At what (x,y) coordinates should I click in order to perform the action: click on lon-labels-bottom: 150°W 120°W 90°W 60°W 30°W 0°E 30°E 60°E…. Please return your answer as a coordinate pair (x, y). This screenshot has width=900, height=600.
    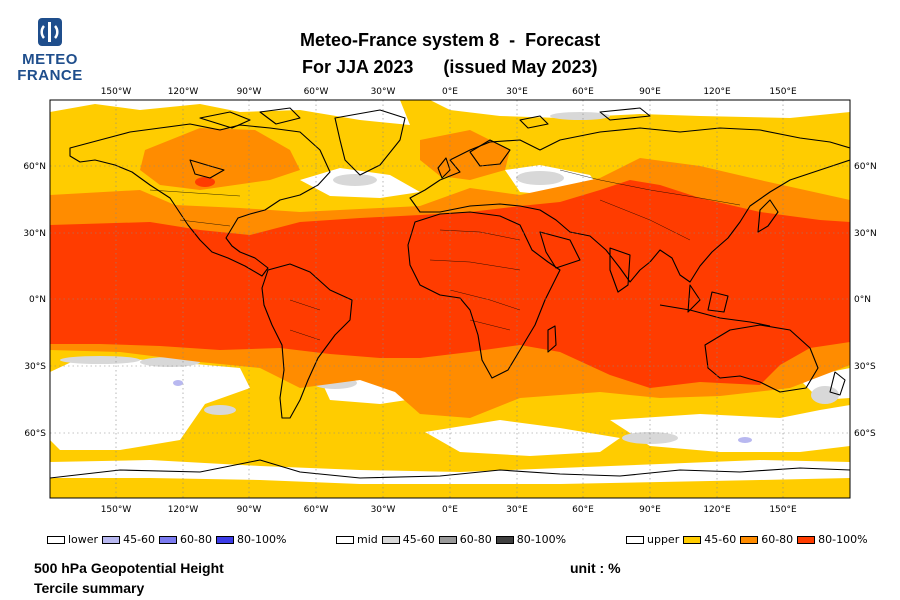
    Looking at the image, I should click on (449, 510).